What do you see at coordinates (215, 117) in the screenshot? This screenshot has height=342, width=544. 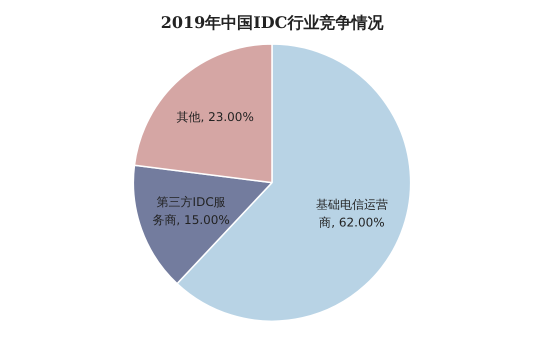 I see `slice-label: 其他, 23.00%` at bounding box center [215, 117].